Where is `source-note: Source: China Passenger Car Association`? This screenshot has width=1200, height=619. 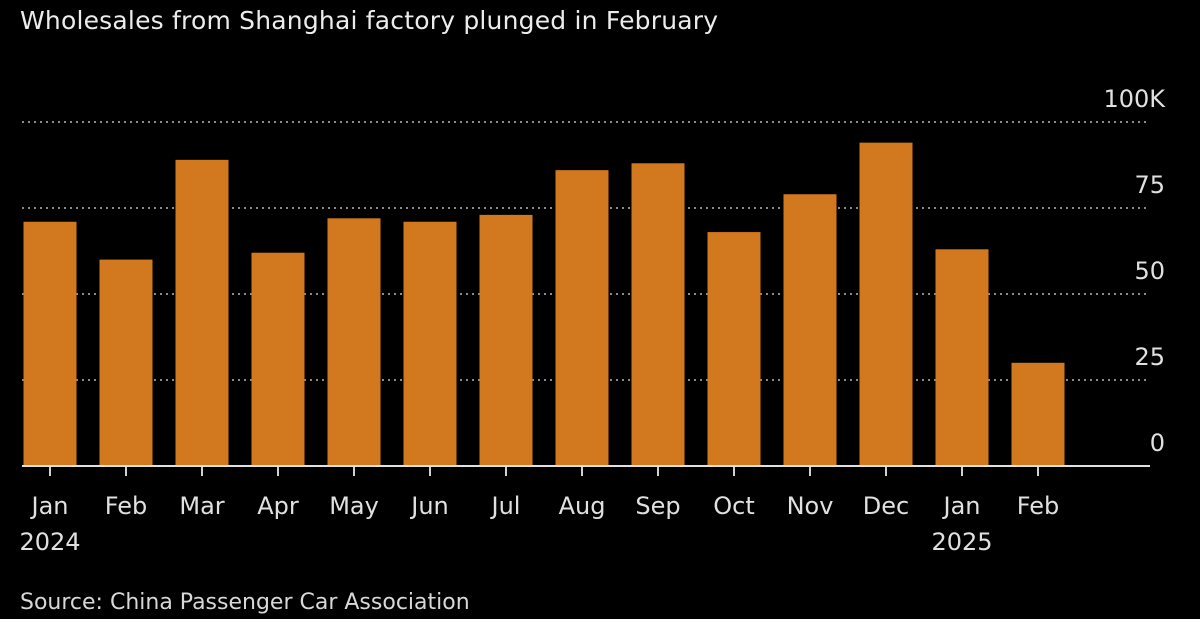
source-note: Source: China Passenger Car Association is located at coordinates (245, 602).